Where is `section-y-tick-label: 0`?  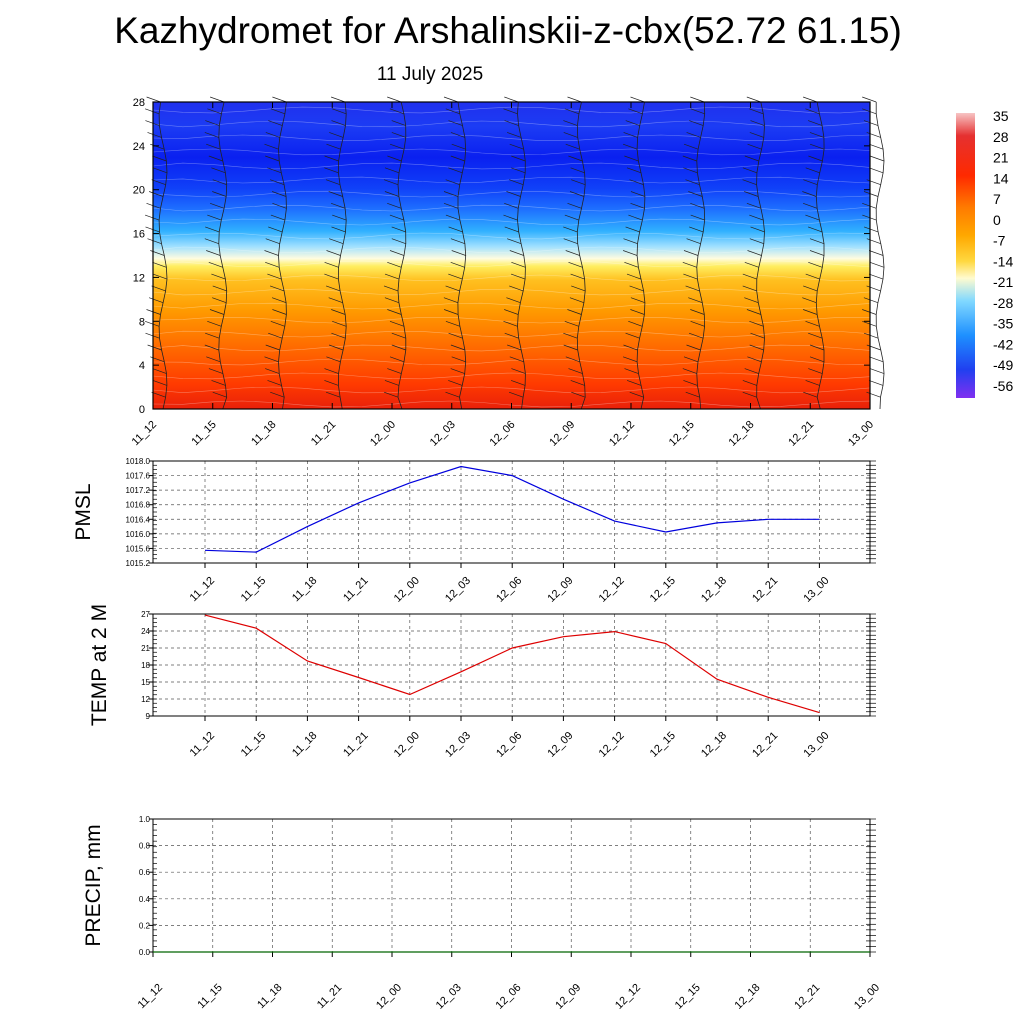
section-y-tick-label: 0 is located at coordinates (142, 410).